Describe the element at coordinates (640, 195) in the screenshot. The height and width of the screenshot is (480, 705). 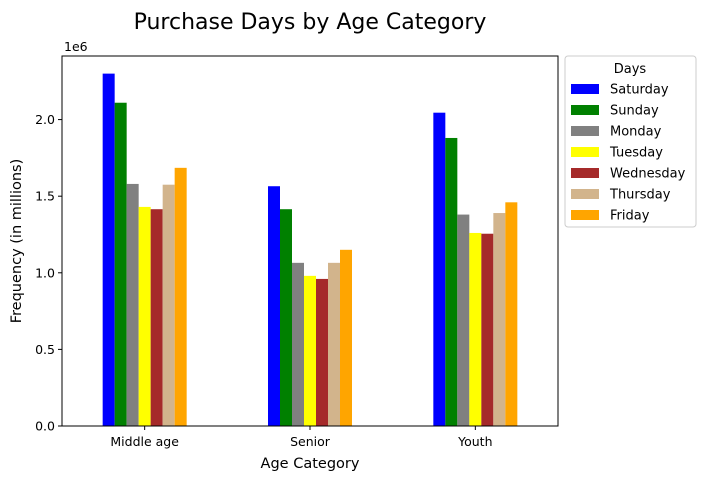
I see `legend-label-thursday: Thursday` at that location.